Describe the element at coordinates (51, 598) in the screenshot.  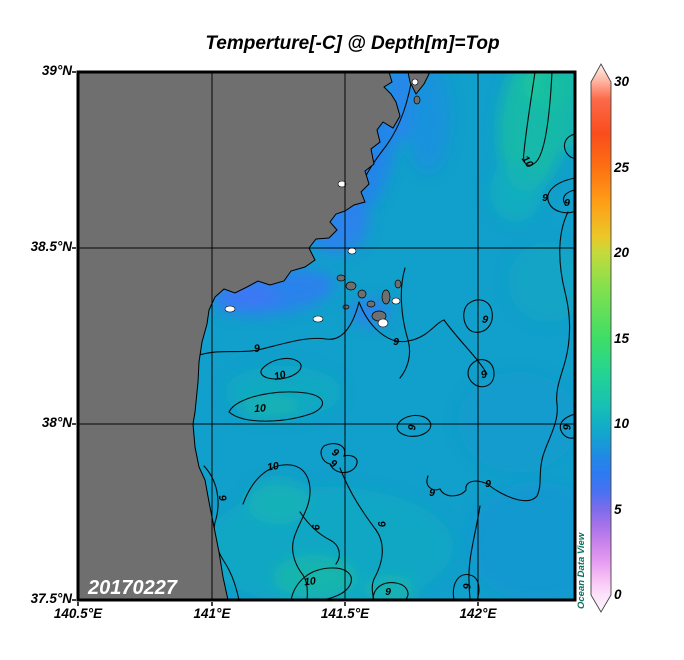
I see `y-axis-tick-label: 37.5°N` at that location.